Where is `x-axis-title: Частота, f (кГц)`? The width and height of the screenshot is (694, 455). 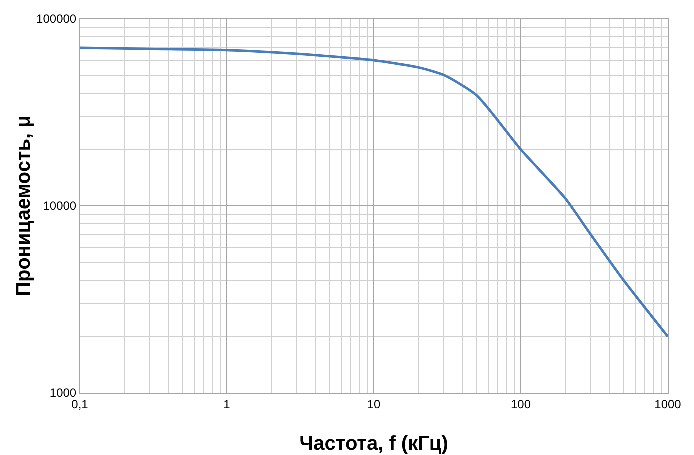 x-axis-title: Частота, f (кГц) is located at coordinates (374, 444).